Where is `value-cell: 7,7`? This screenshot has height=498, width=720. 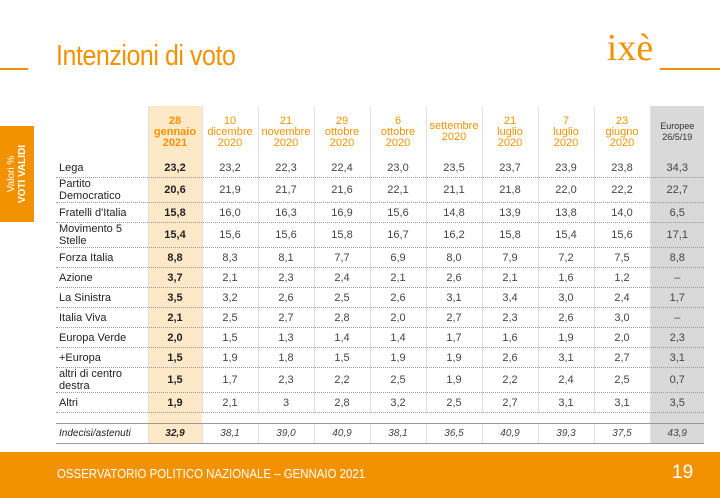
value-cell: 7,7 is located at coordinates (341, 257).